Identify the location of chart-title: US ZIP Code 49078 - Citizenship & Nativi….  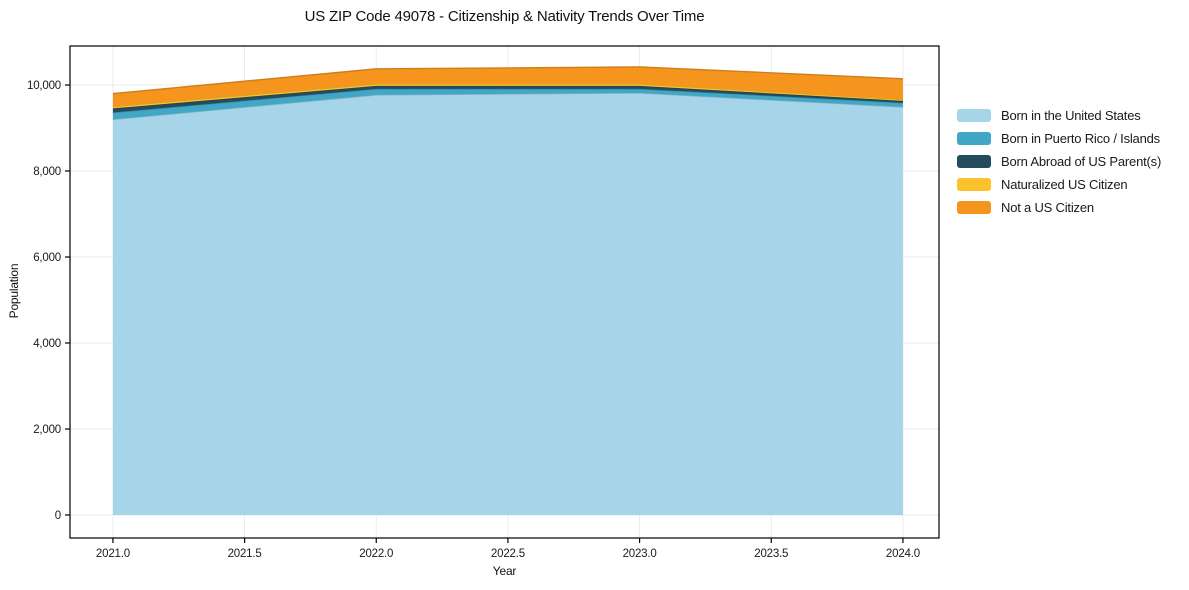
(504, 16).